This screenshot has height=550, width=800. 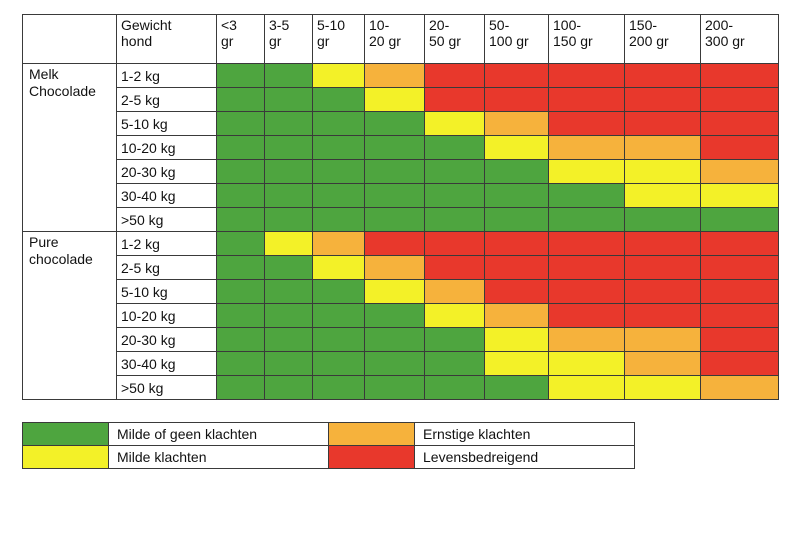 What do you see at coordinates (516, 39) in the screenshot?
I see `amount-header: 50- 100 gr` at bounding box center [516, 39].